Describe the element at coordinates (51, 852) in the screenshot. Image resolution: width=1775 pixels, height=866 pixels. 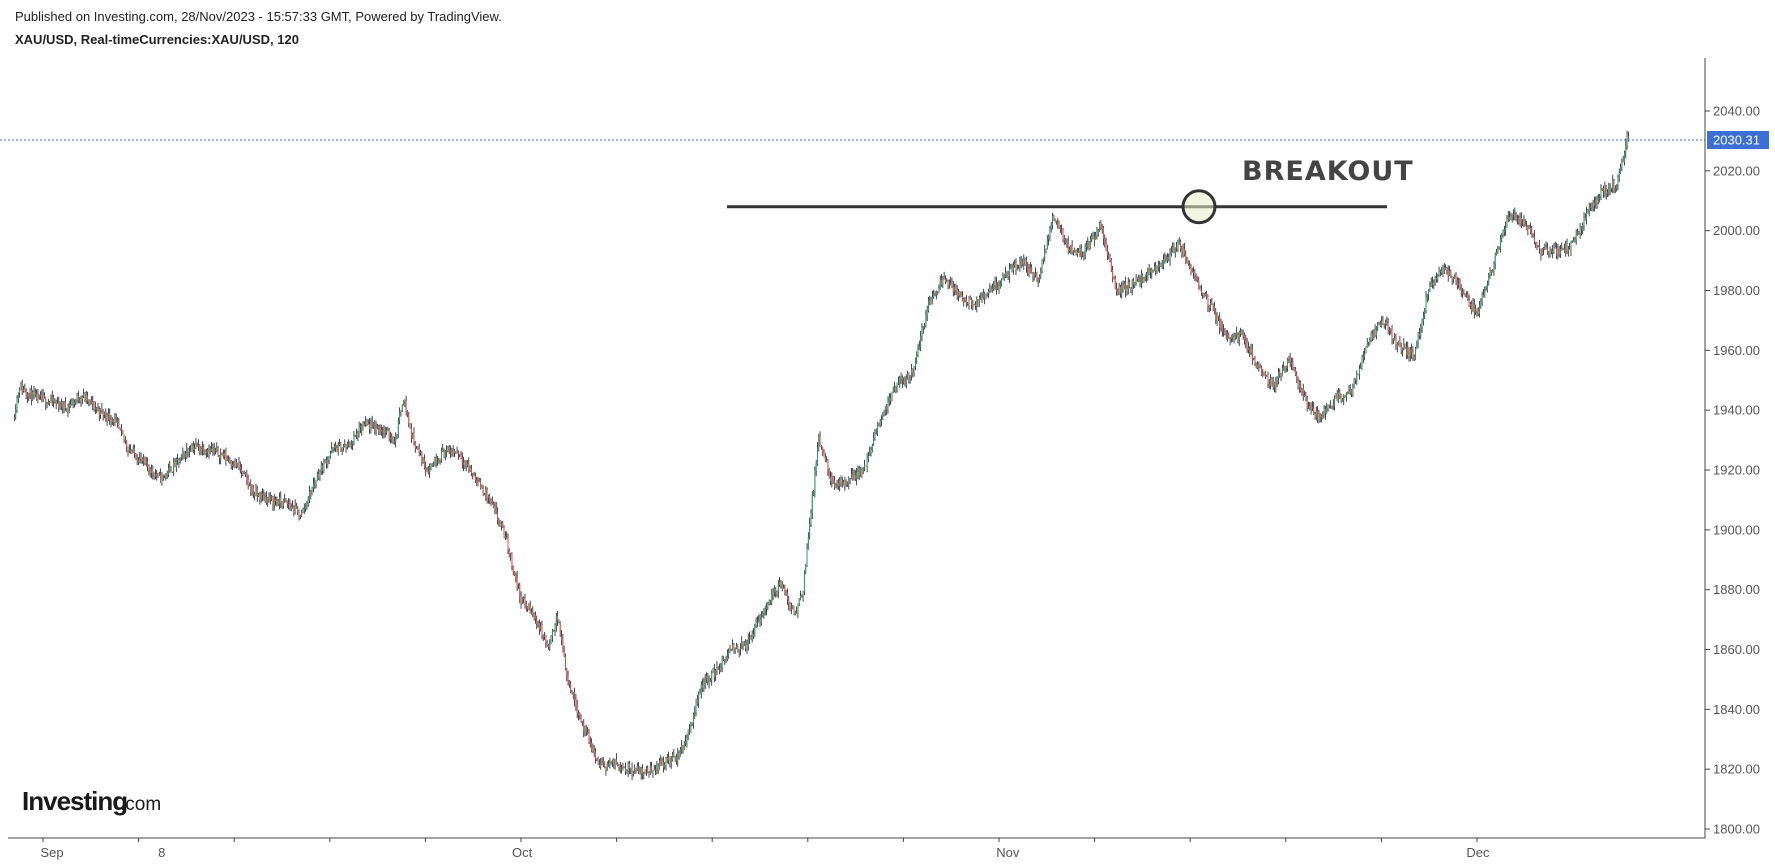
I see `x-tick-label: Sep` at that location.